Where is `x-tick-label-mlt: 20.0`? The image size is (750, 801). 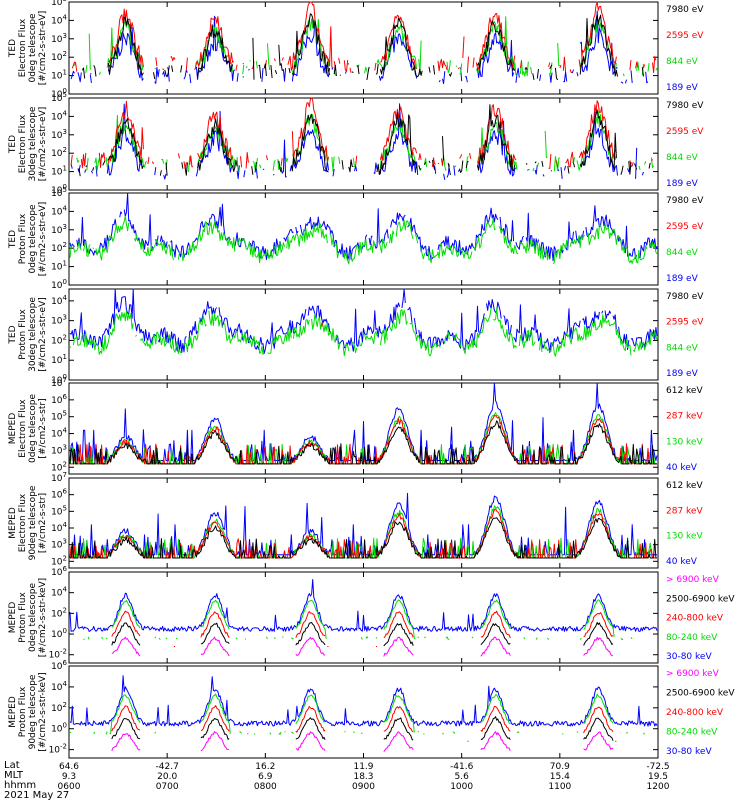 x-tick-label-mlt: 20.0 is located at coordinates (167, 777).